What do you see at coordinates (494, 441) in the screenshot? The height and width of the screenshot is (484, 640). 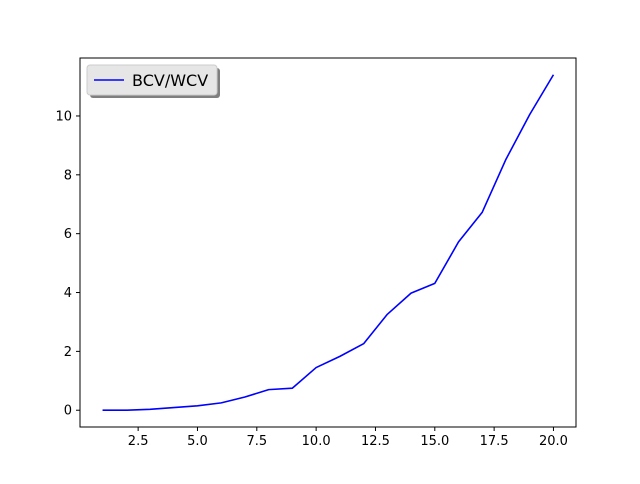 I see `x-tick-label: 17.5` at bounding box center [494, 441].